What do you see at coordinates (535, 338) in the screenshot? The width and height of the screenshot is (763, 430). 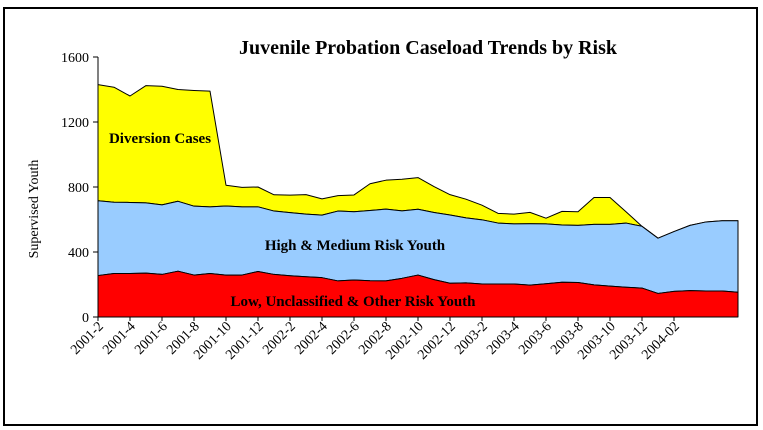 I see `x-tick-label: 2003-6` at bounding box center [535, 338].